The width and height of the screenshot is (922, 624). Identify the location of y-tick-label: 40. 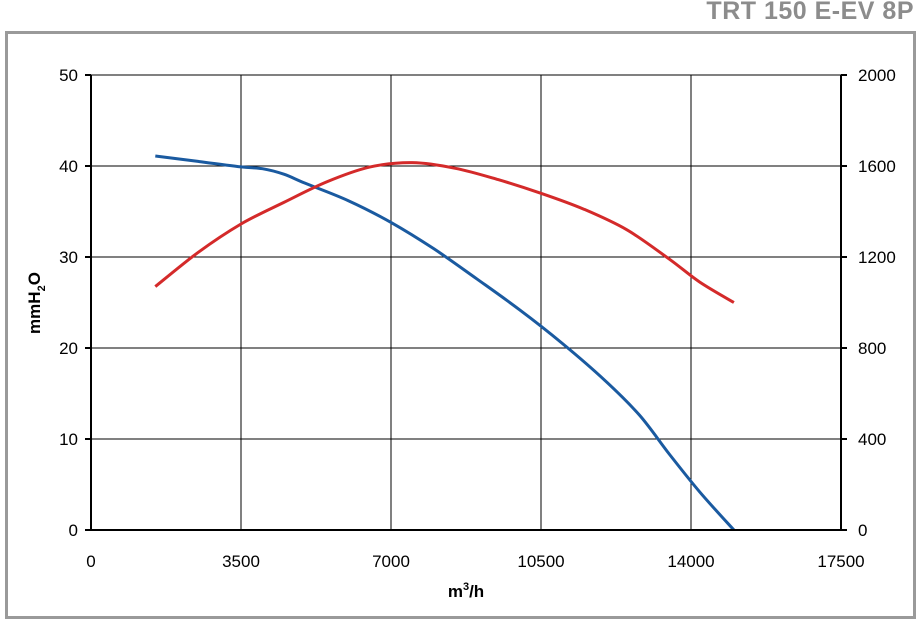
(68, 166).